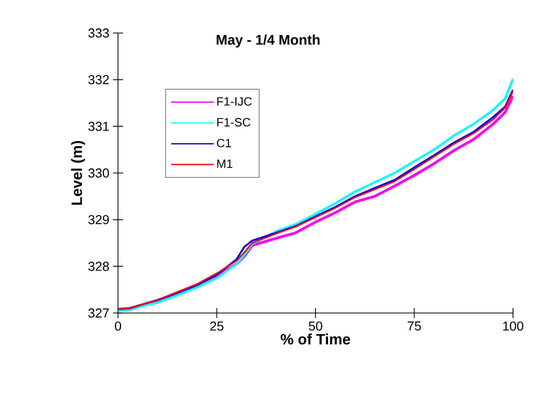 The height and width of the screenshot is (411, 553). What do you see at coordinates (414, 326) in the screenshot?
I see `x-tick-label: 75` at bounding box center [414, 326].